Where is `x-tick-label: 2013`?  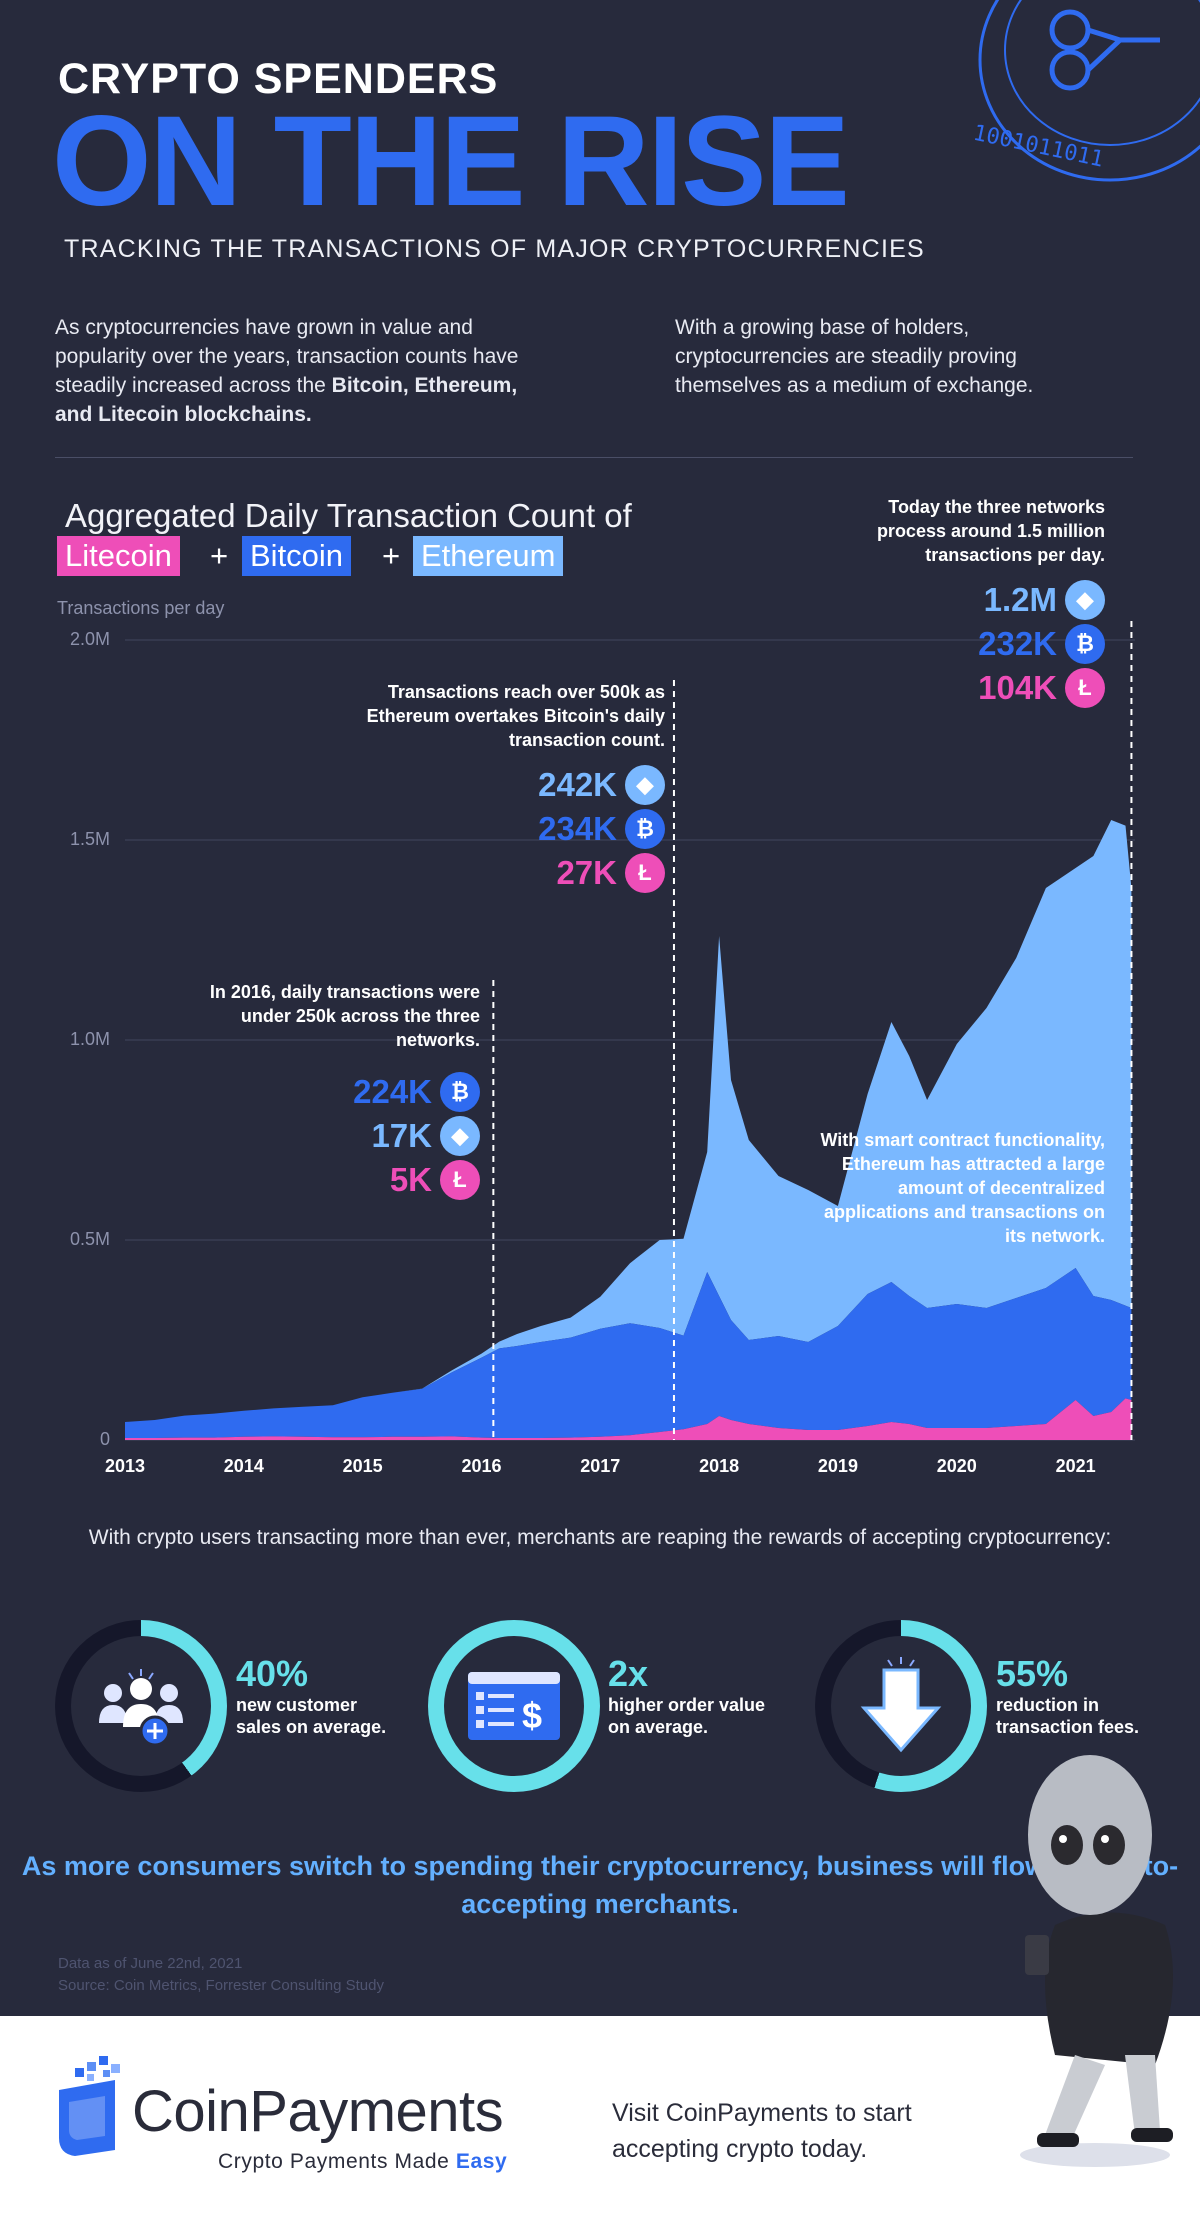
x-tick-label: 2013 is located at coordinates (125, 1466).